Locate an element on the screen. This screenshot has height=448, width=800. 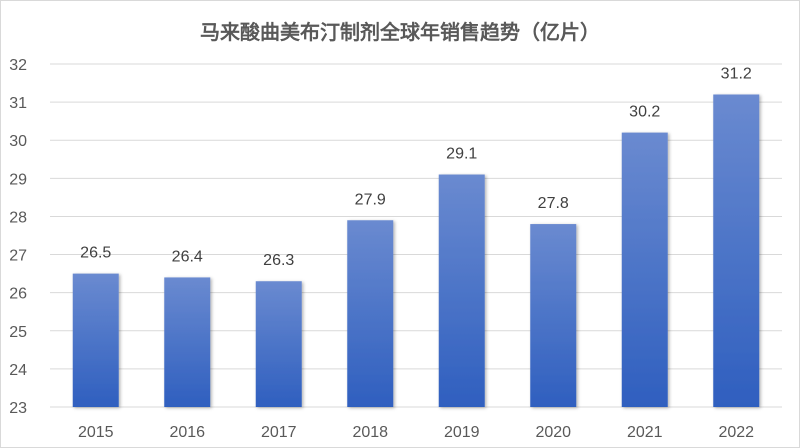
data-label: 31.2 is located at coordinates (736, 73).